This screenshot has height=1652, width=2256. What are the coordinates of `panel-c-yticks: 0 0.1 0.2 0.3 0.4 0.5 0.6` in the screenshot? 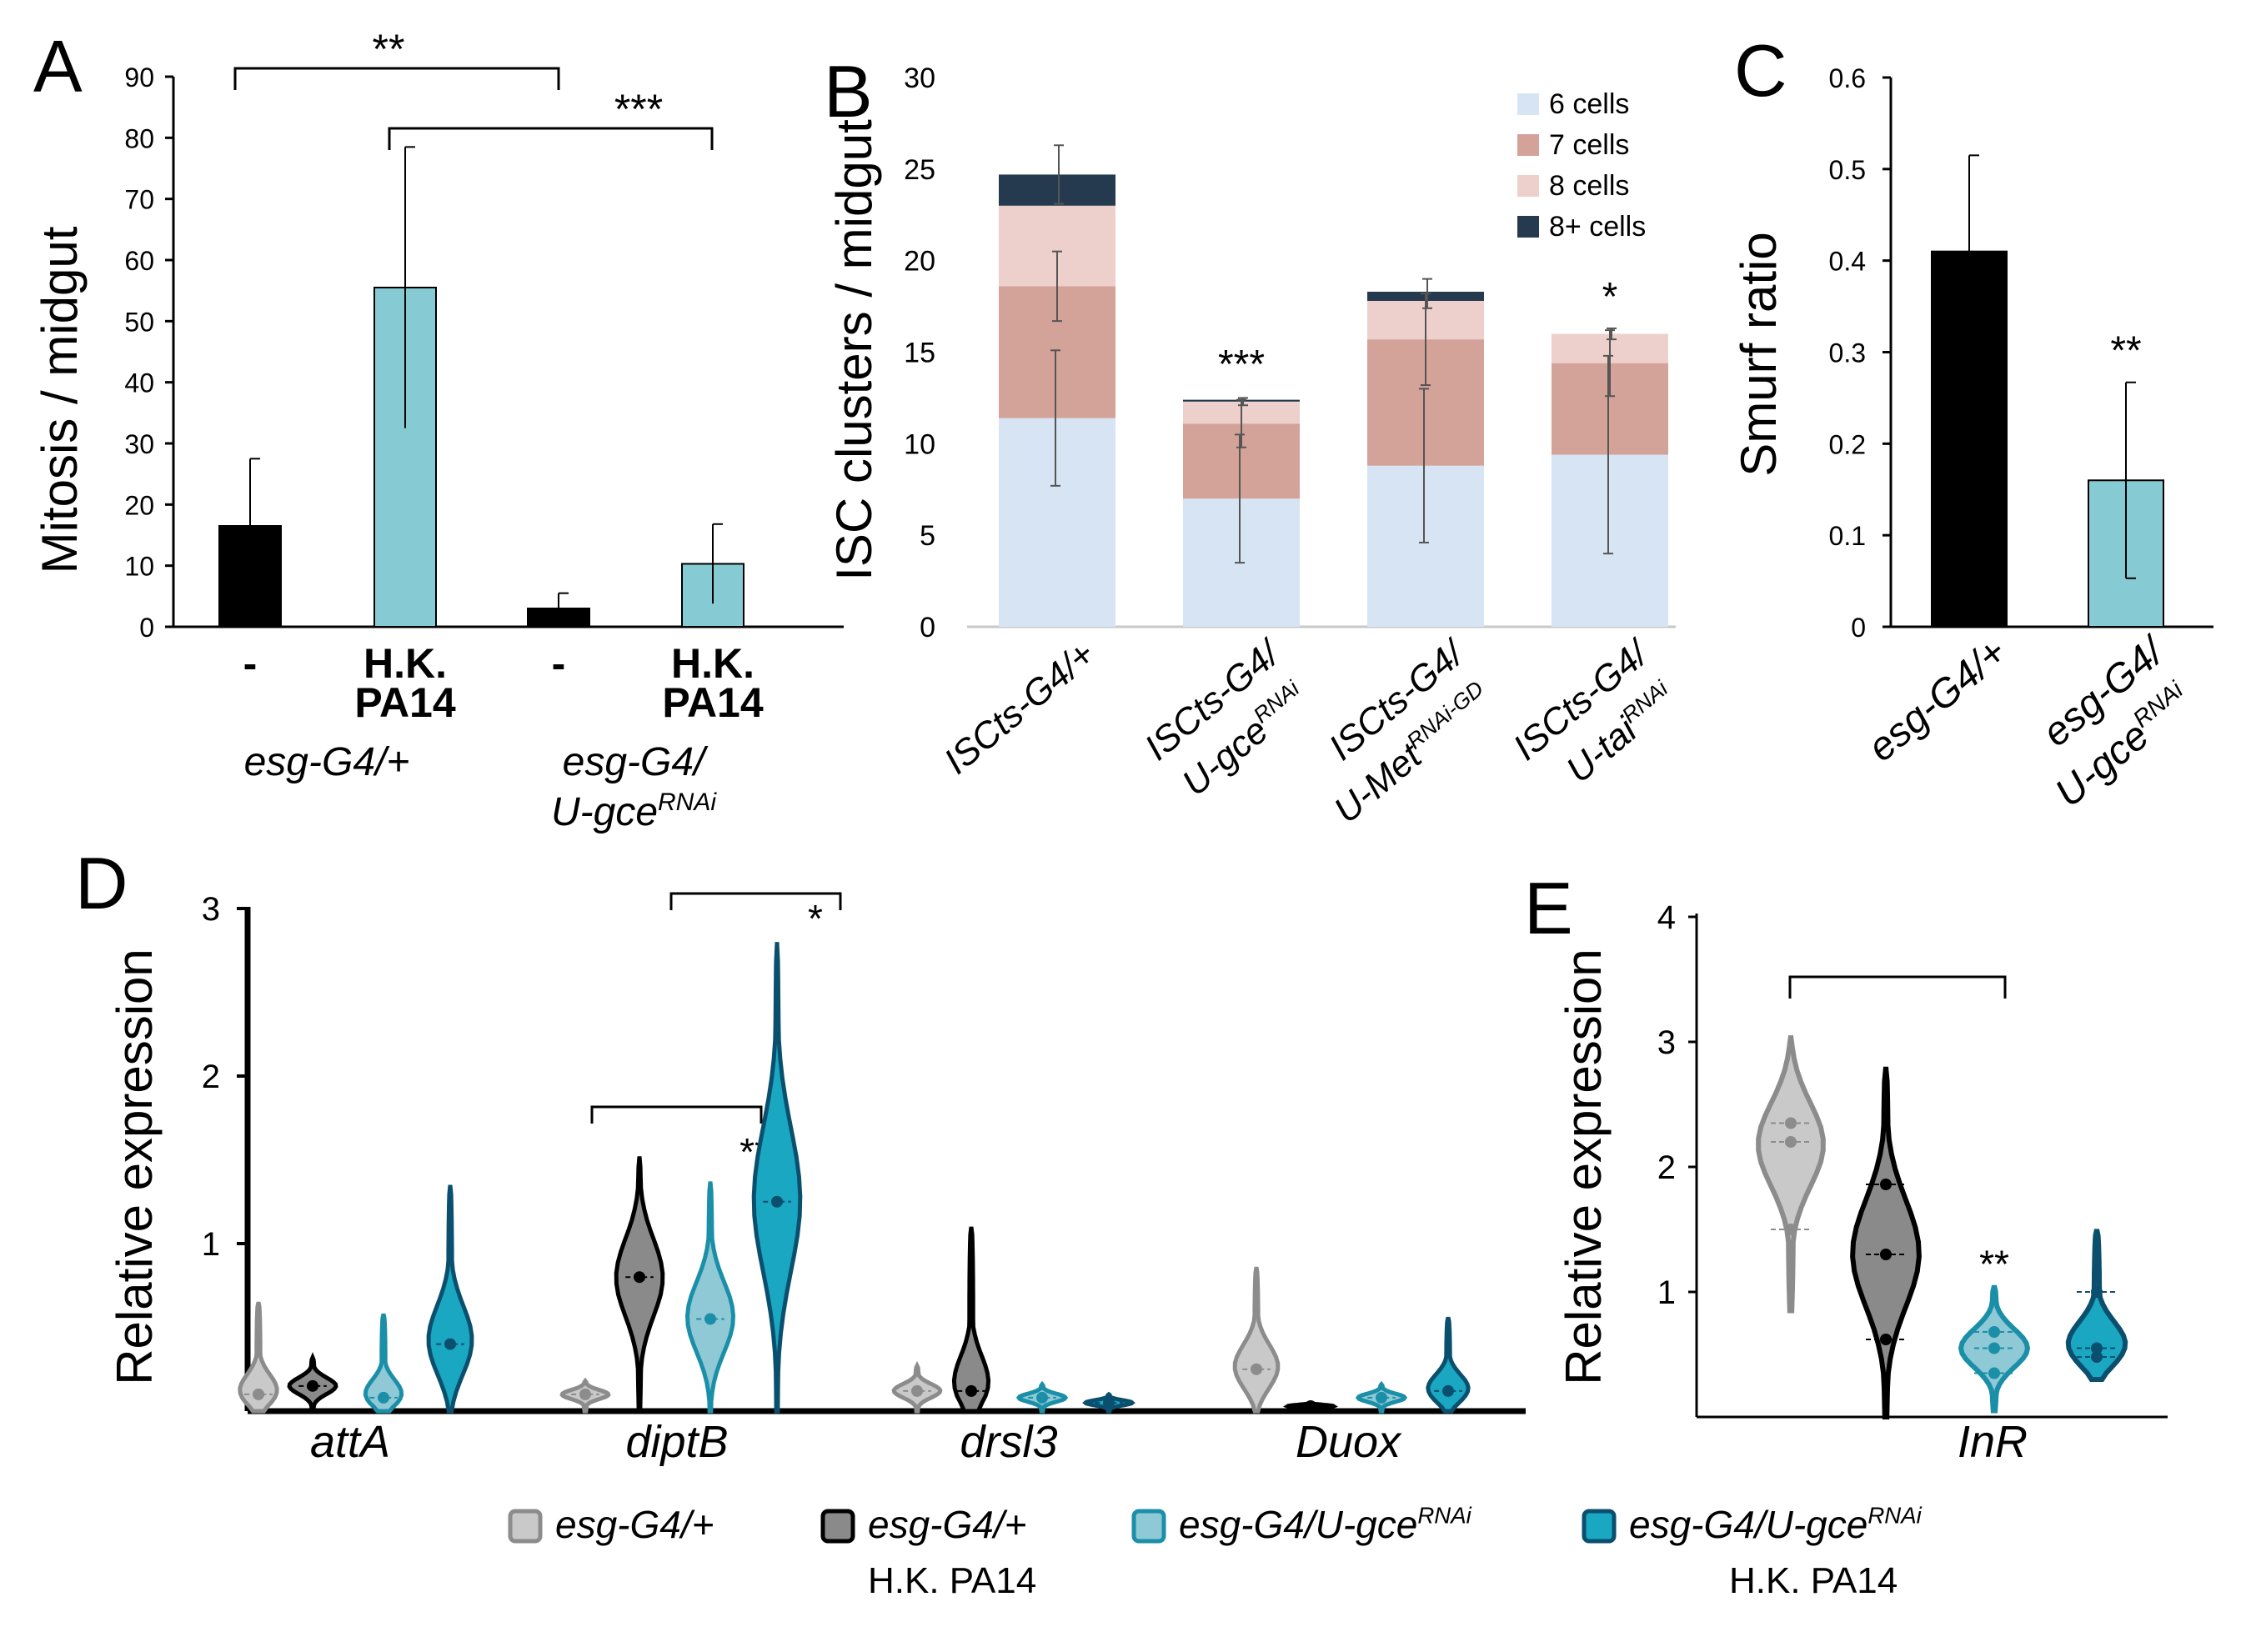 It's located at (1860, 353).